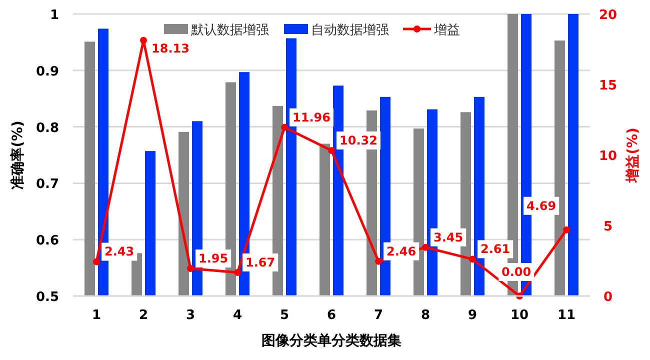 The image size is (650, 360). I want to click on y-tick-label: 0.6, so click(47, 241).